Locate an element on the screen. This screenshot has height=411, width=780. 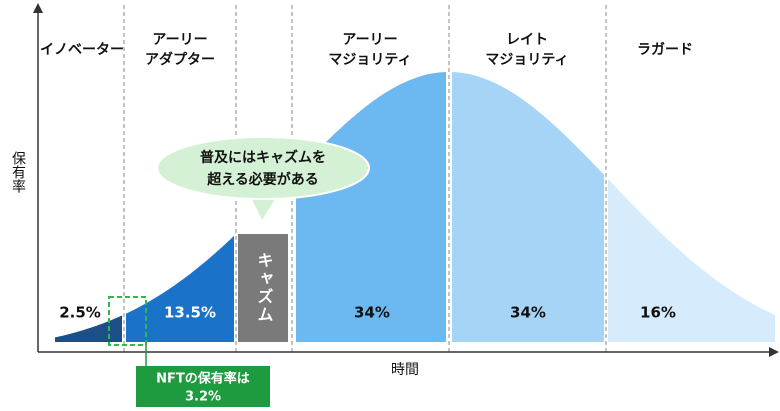
segment-label: アダプター is located at coordinates (180, 59).